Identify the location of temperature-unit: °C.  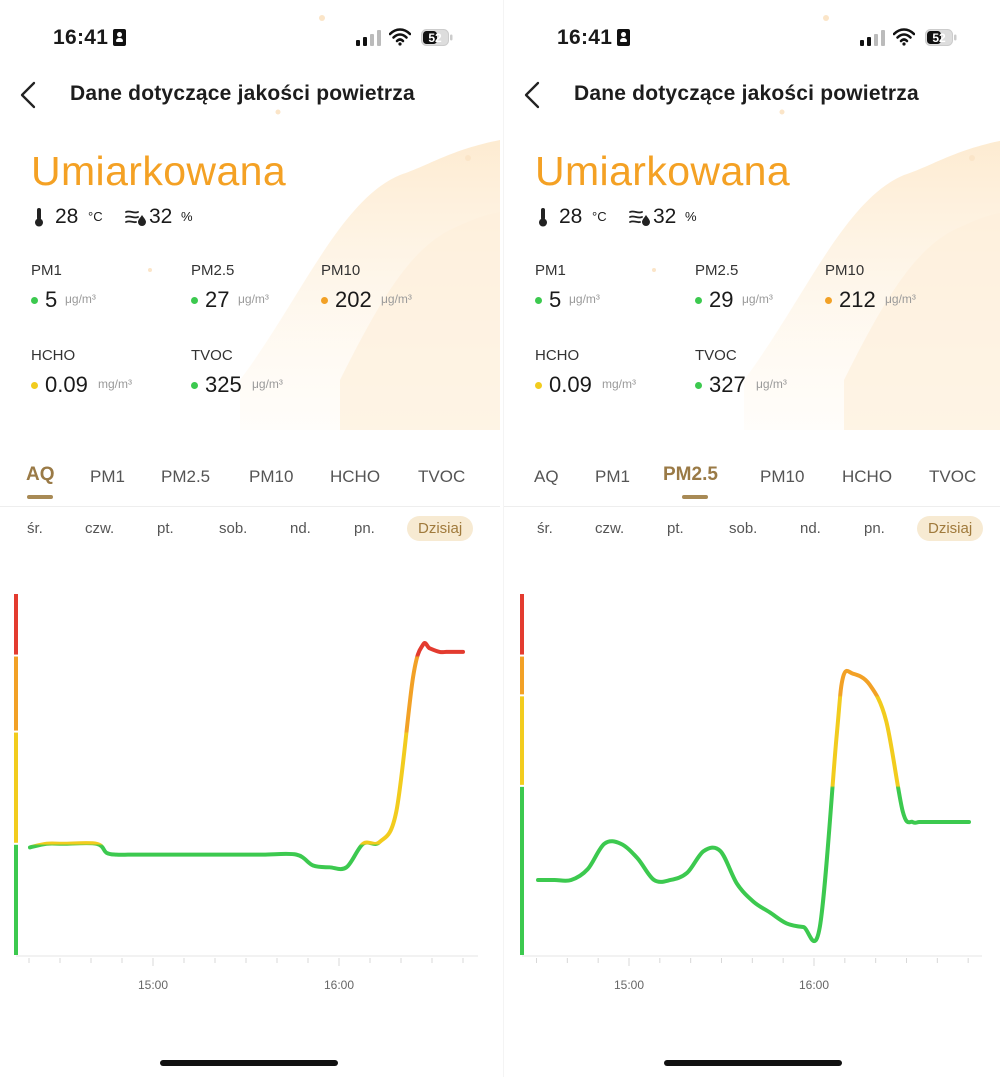
(599, 216).